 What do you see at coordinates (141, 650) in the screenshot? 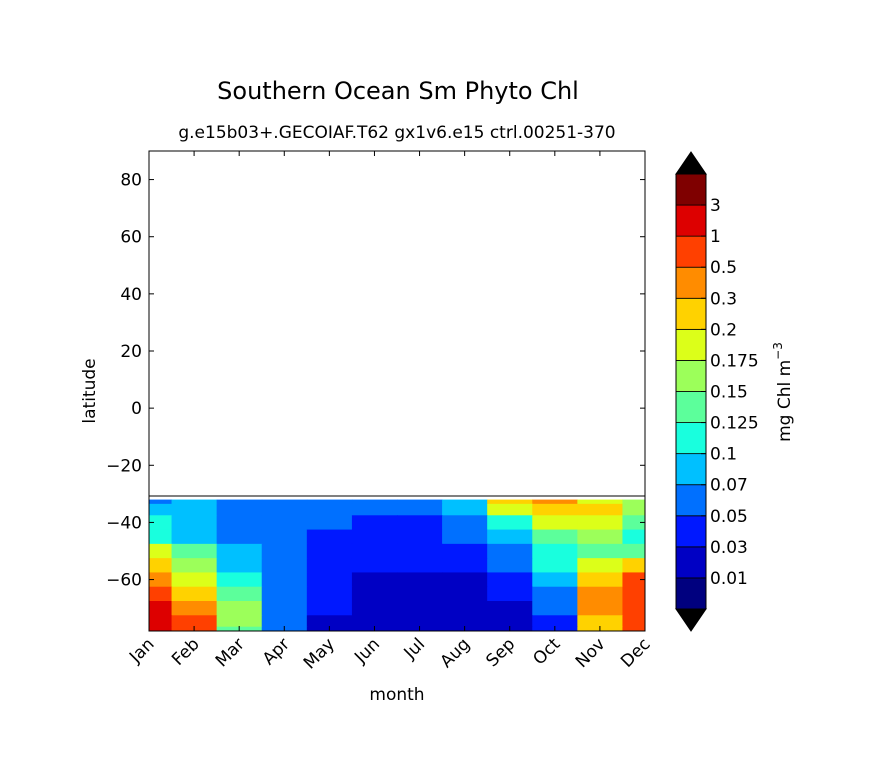
I see `x-tick-label: Jan` at bounding box center [141, 650].